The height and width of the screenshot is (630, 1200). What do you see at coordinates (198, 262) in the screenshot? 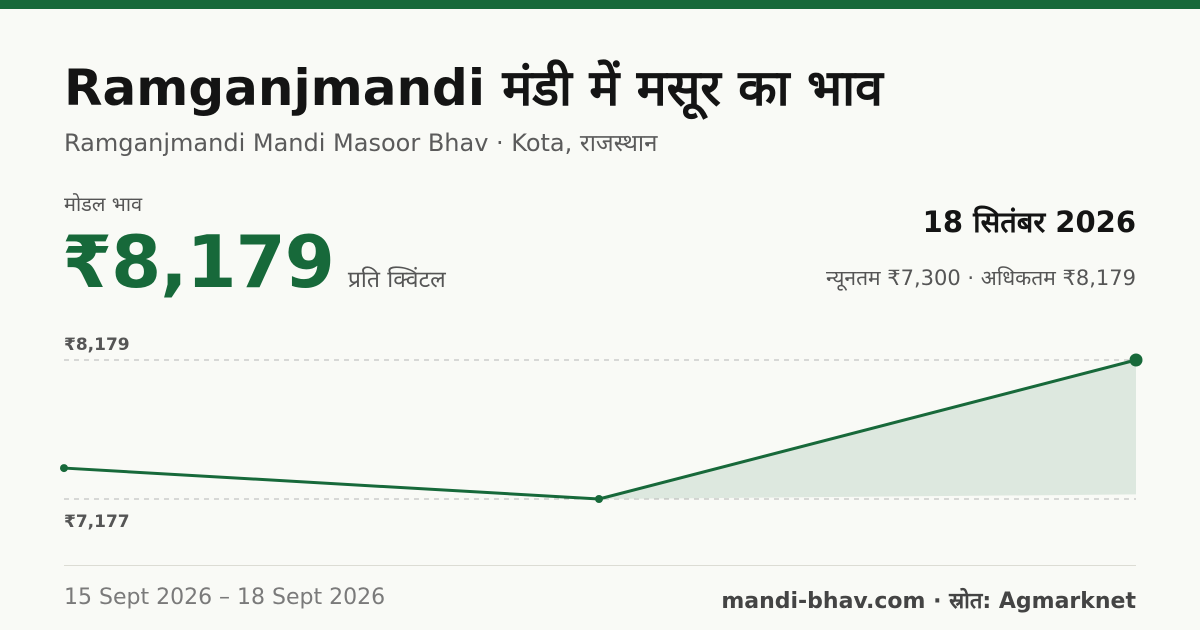
I see `model-price-value: ₹8,179` at bounding box center [198, 262].